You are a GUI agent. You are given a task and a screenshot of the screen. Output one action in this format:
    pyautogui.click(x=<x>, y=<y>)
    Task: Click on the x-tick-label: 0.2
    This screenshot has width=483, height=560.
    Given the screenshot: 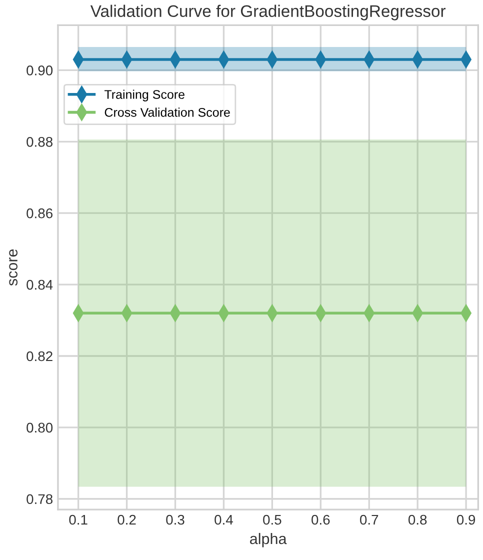 What is the action you would take?
    pyautogui.click(x=127, y=519)
    